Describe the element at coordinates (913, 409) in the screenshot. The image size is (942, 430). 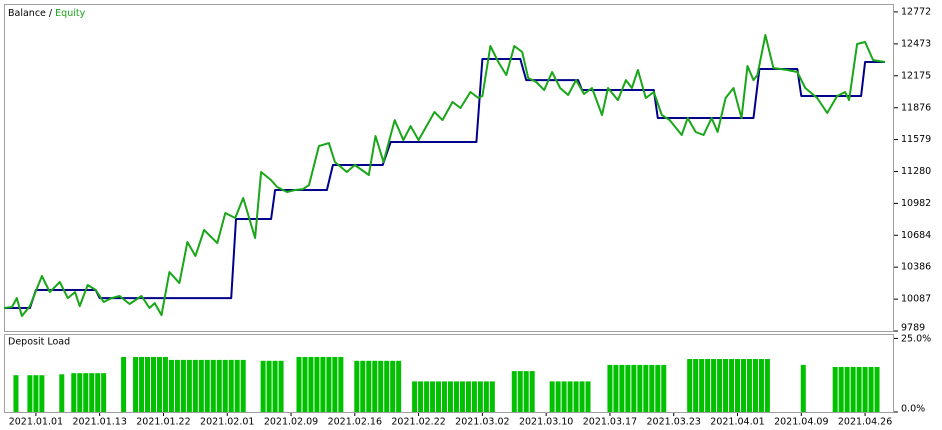
I see `y-tick-label: 0.0%` at that location.